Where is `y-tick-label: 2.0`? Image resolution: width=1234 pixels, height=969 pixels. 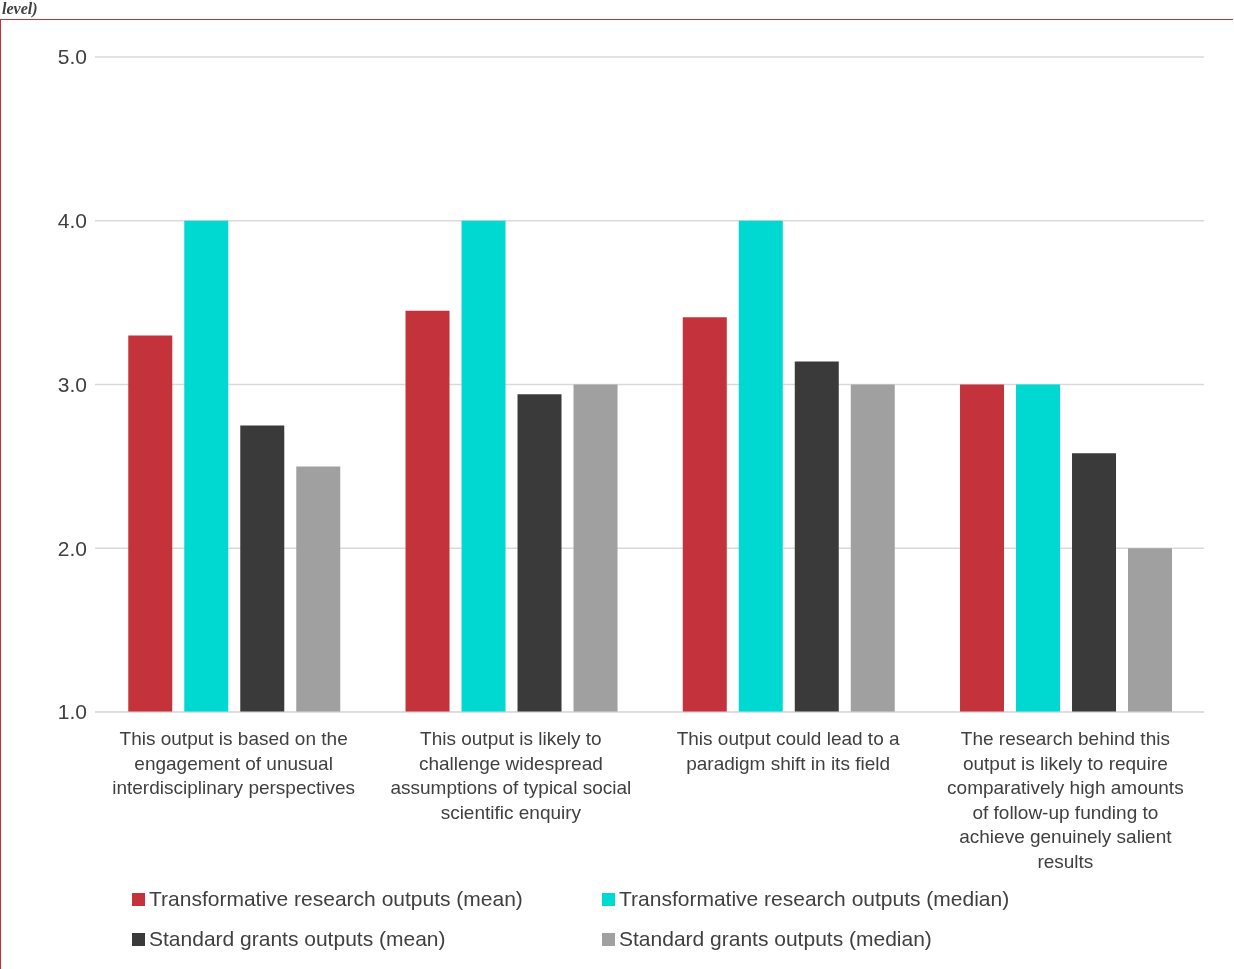 y-tick-label: 2.0 is located at coordinates (72, 548).